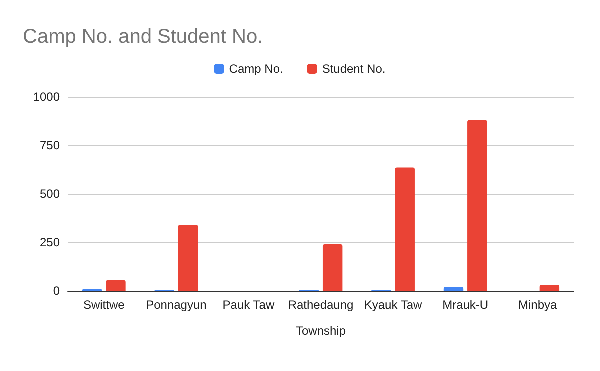  Describe the element at coordinates (104, 305) in the screenshot. I see `x-tick-label: Swittwe` at that location.